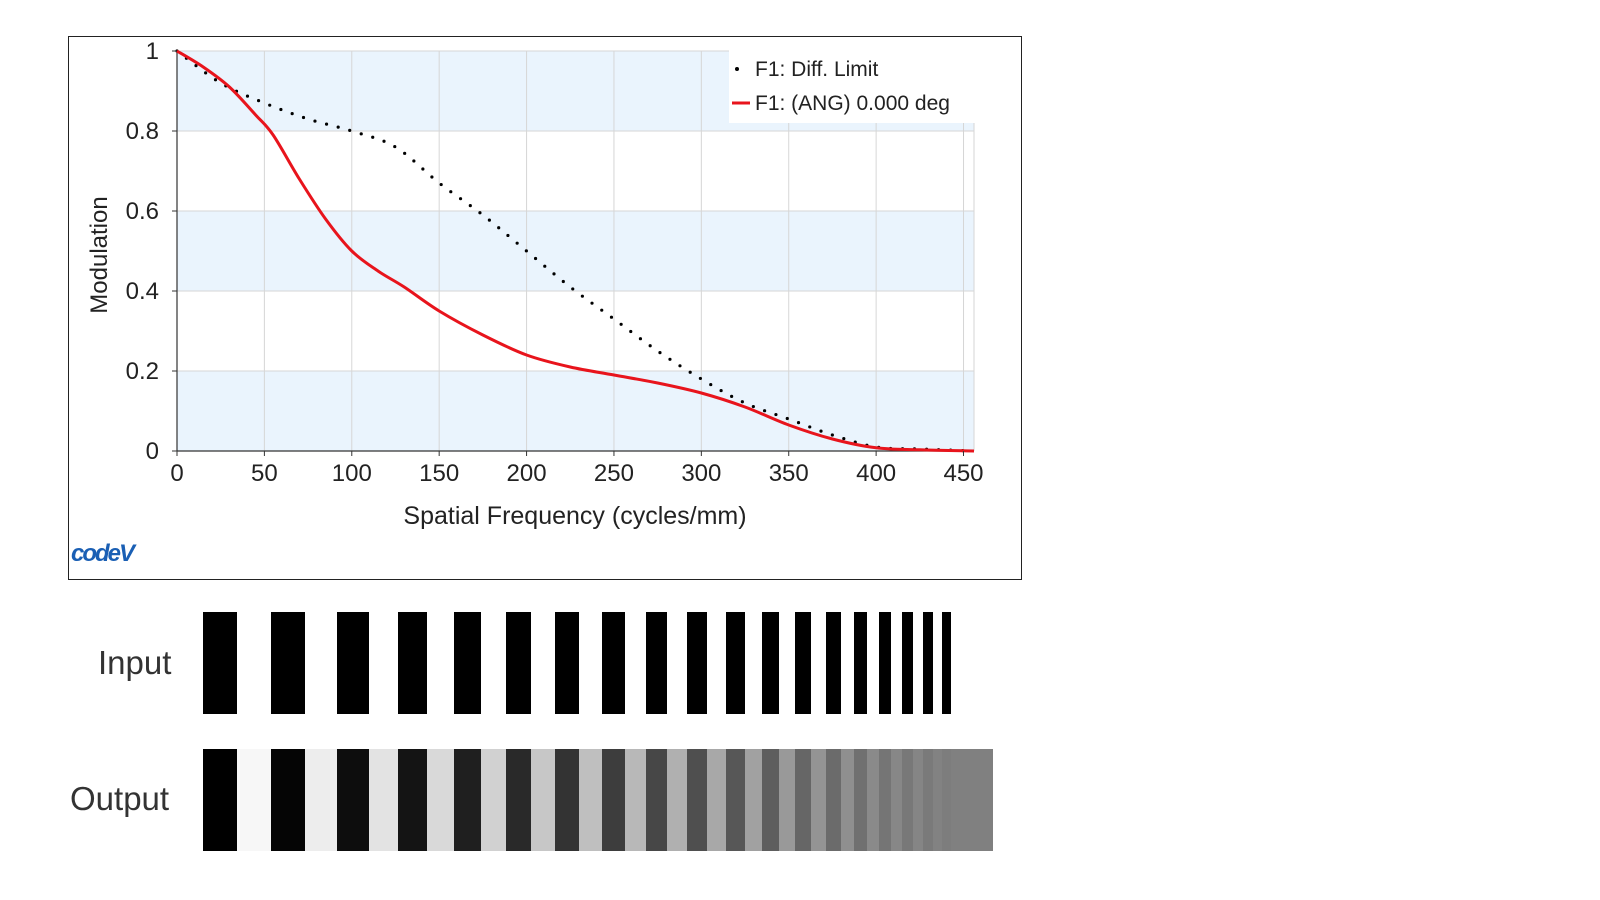 The height and width of the screenshot is (900, 1600). I want to click on legend-marker-diff-limit, so click(737, 69).